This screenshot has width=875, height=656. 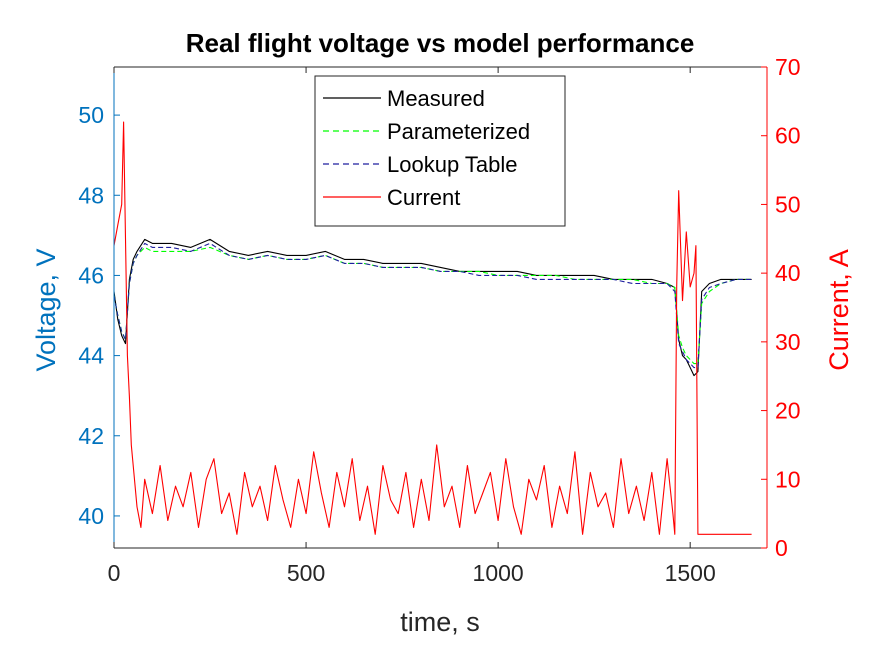 What do you see at coordinates (498, 573) in the screenshot?
I see `x-tick-label: 1000` at bounding box center [498, 573].